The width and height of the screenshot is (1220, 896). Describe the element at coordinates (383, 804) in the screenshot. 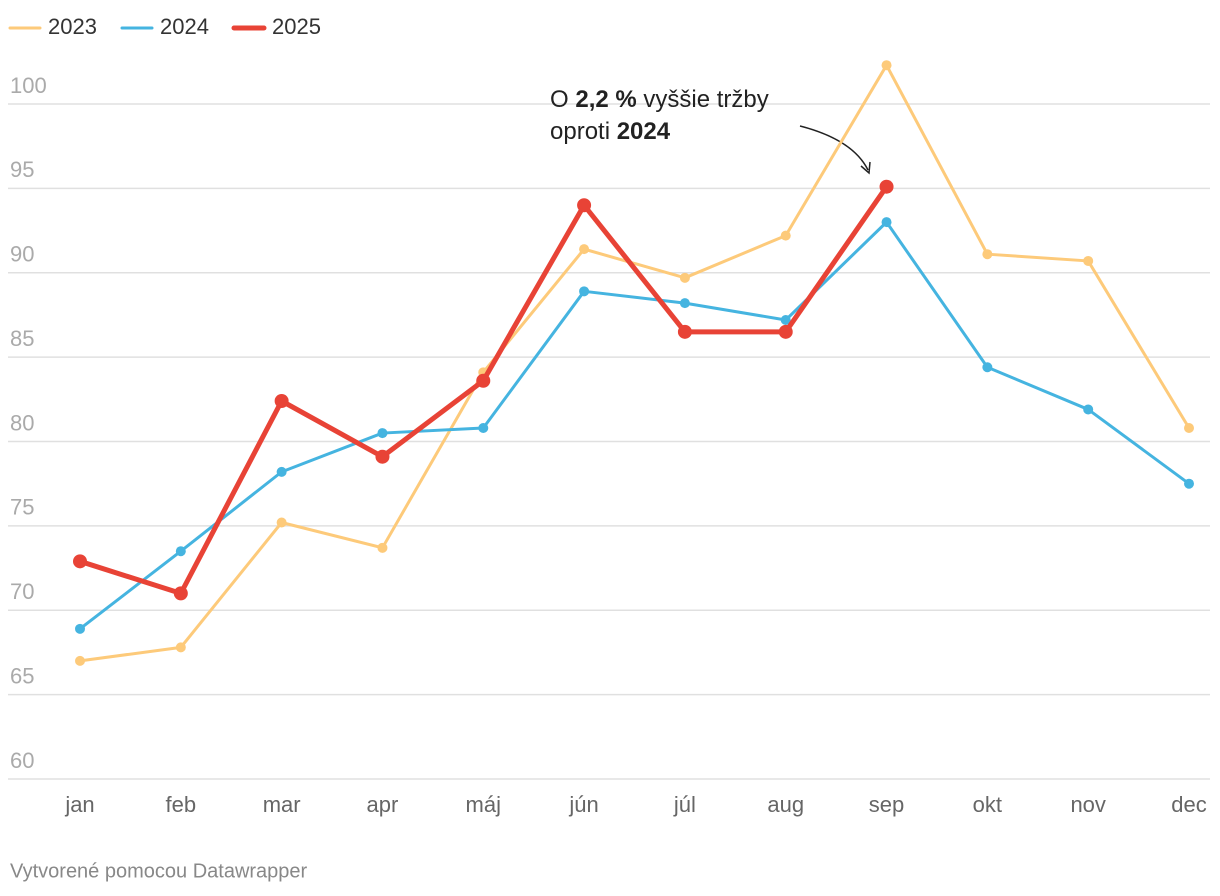

I see `x-tick-label: apr` at that location.